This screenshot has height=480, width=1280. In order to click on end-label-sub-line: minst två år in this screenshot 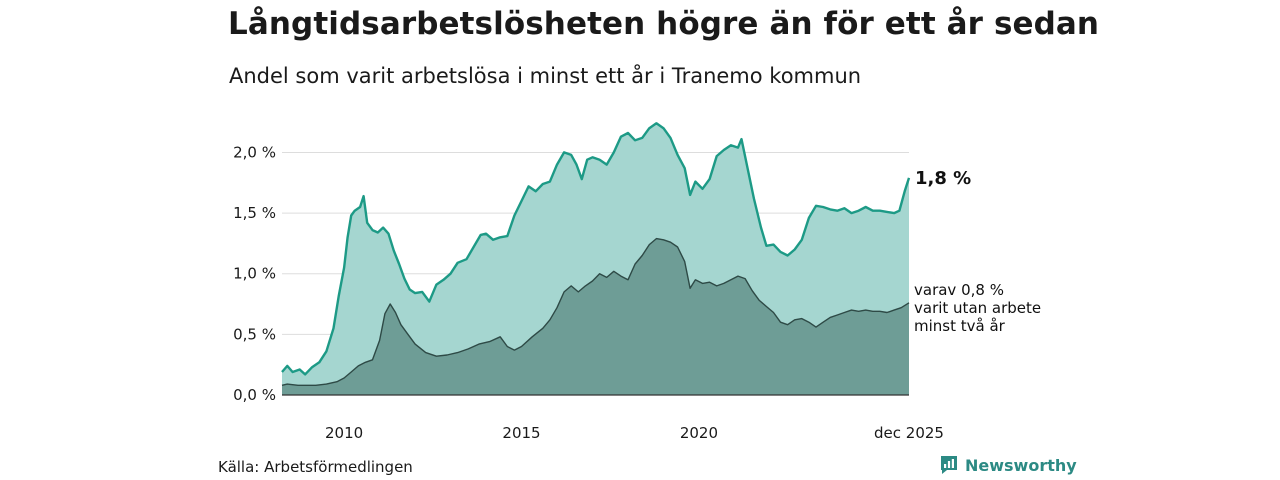, I will do `click(960, 326)`.